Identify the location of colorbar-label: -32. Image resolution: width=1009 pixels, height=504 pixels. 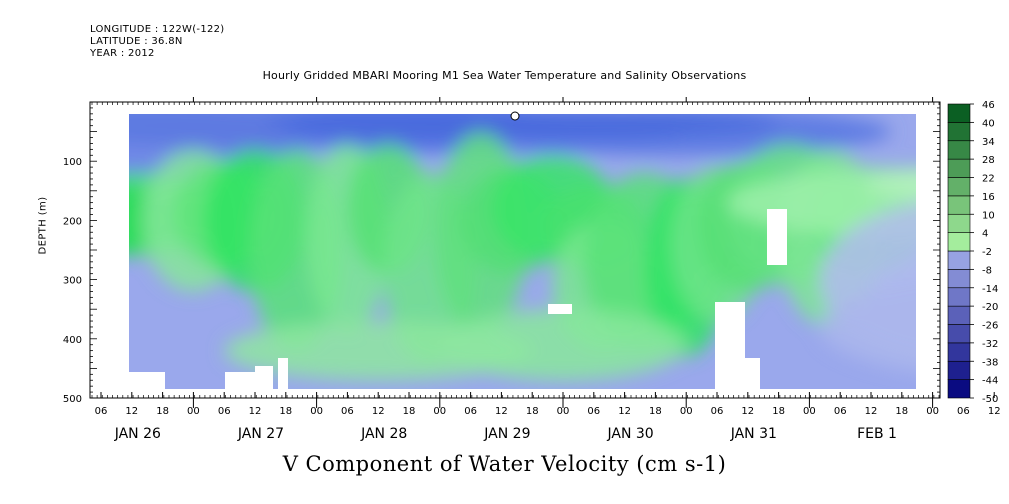
(990, 344).